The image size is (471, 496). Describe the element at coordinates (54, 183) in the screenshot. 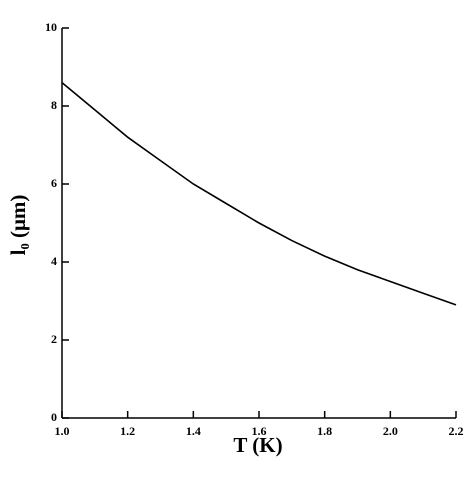

I see `y-tick-label: 6` at that location.